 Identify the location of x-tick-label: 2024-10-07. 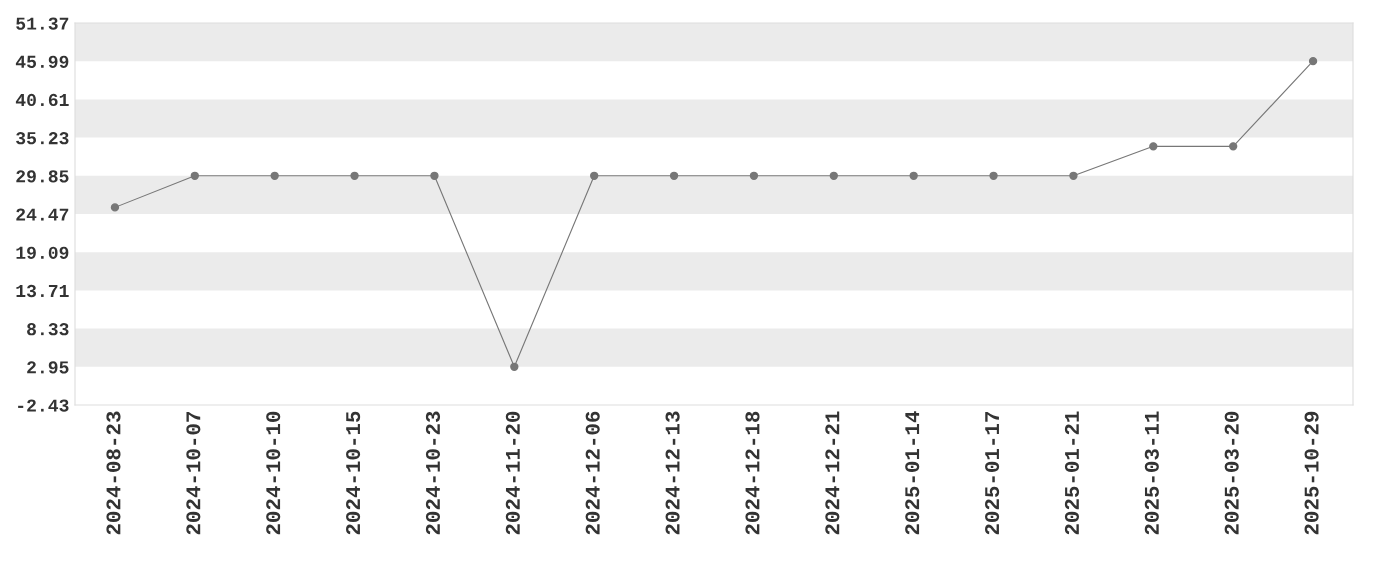
(193, 473).